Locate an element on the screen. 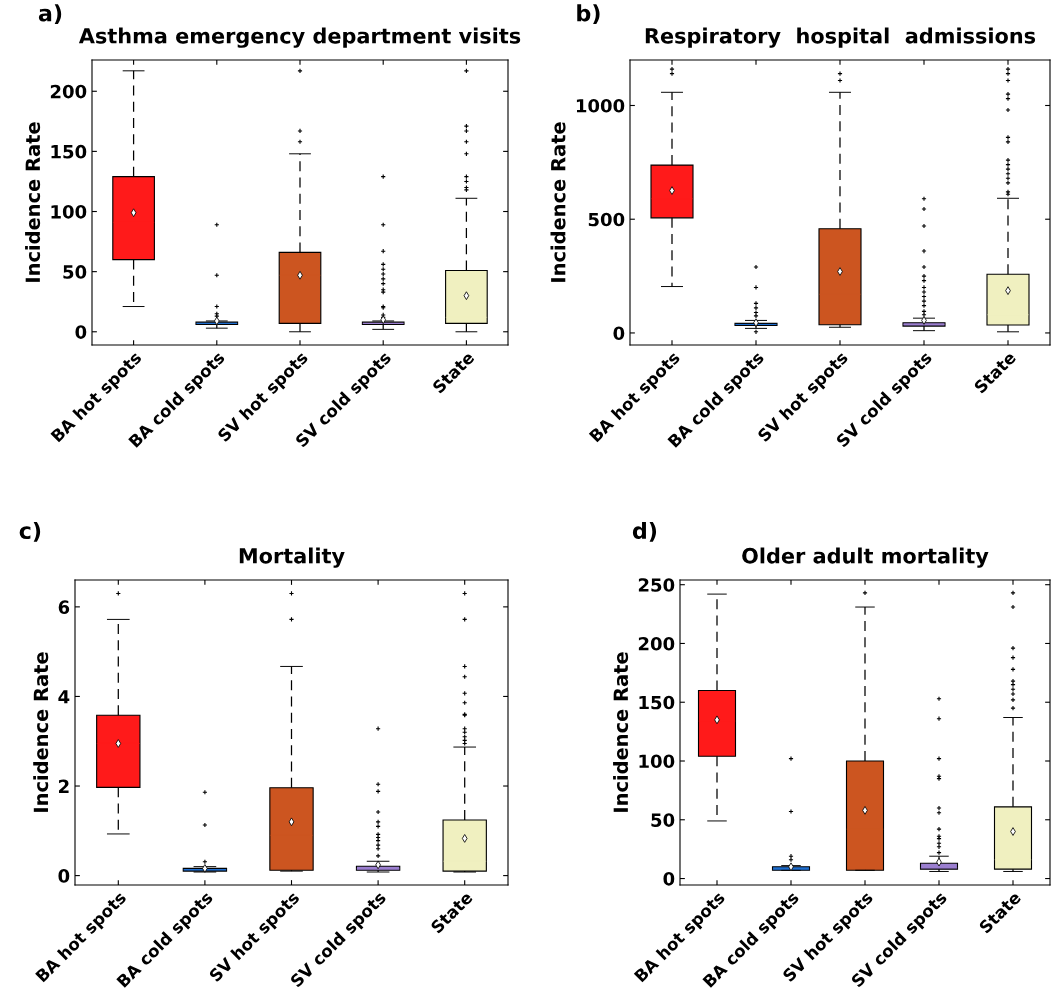  chart-title: Asthma emergency department visits is located at coordinates (299, 37).